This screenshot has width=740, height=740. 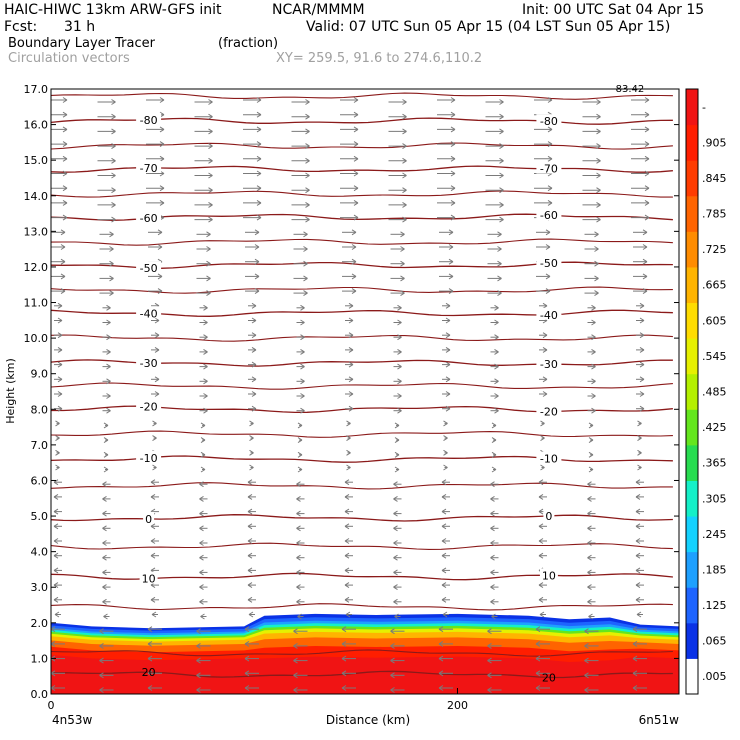 I want to click on y-tick-label: 5.0, so click(x=40, y=516).